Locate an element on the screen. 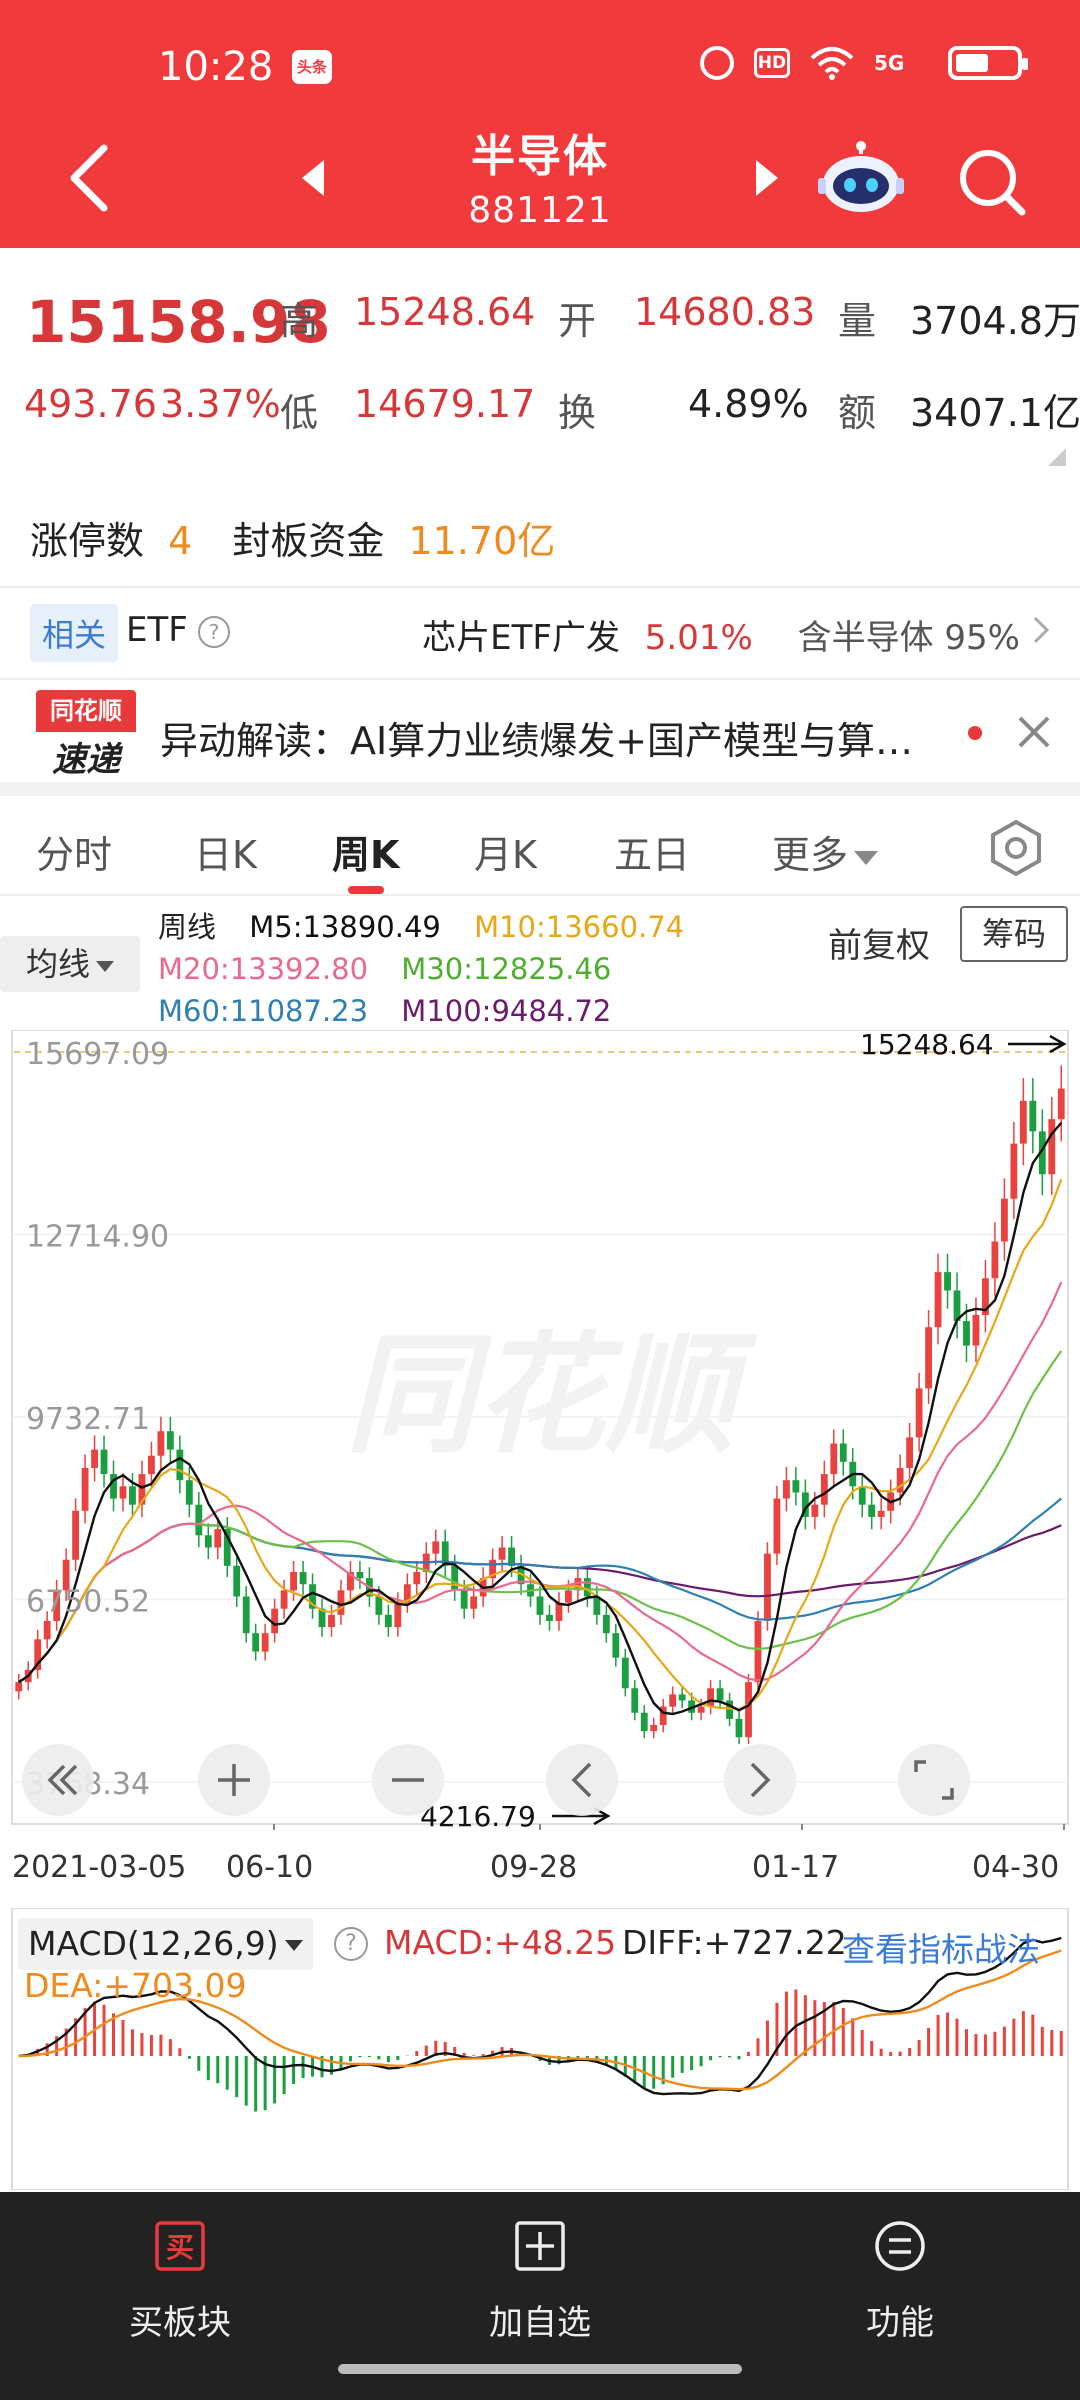  turnover-label: 换 is located at coordinates (577, 413).